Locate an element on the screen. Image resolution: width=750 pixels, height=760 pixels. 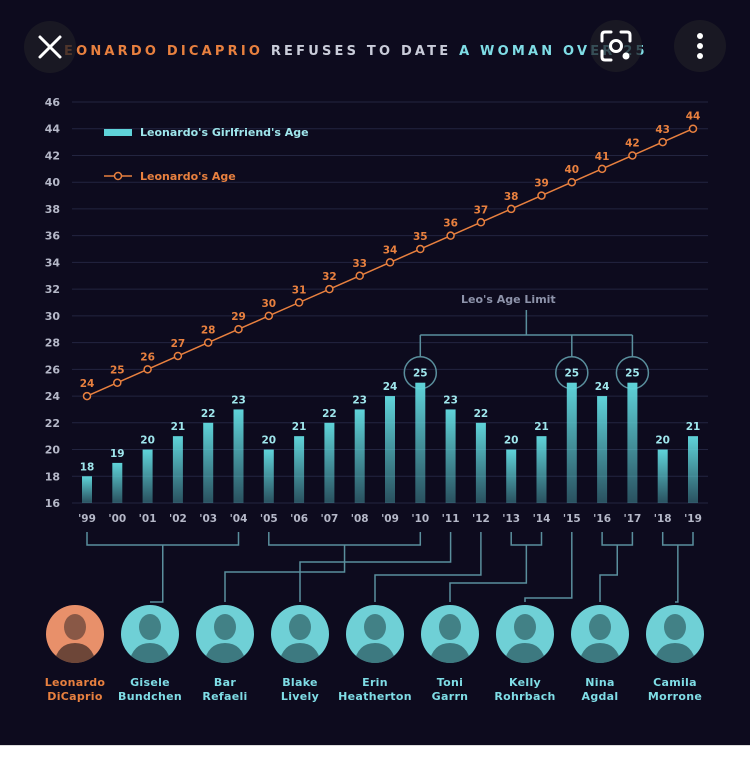
leo-age-label: 32 is located at coordinates (329, 277).